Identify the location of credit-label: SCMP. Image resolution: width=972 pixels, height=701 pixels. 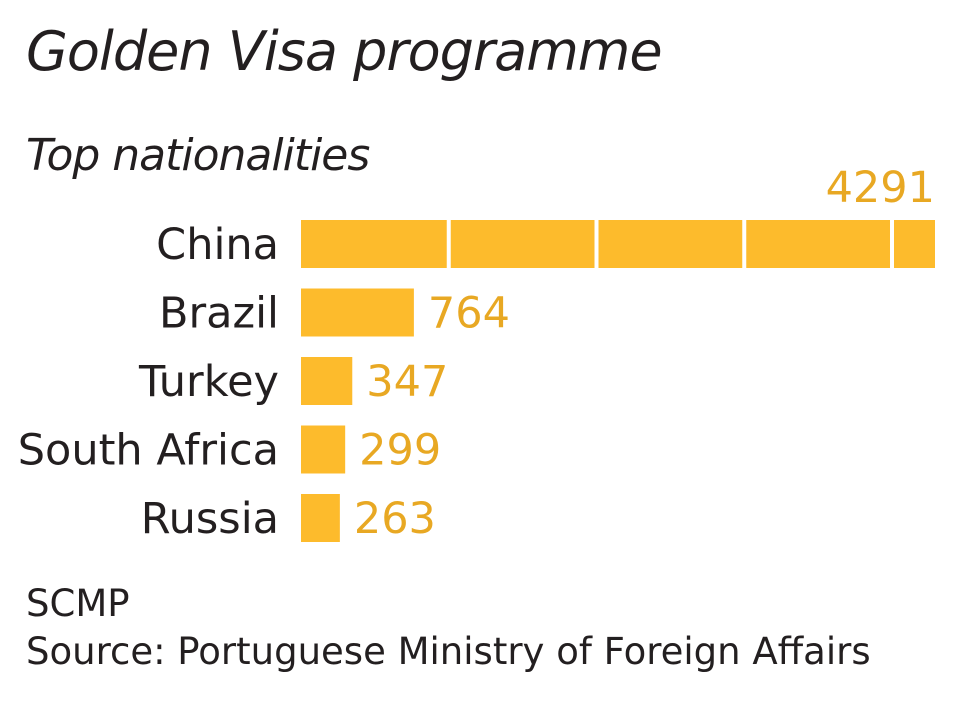
(78, 603).